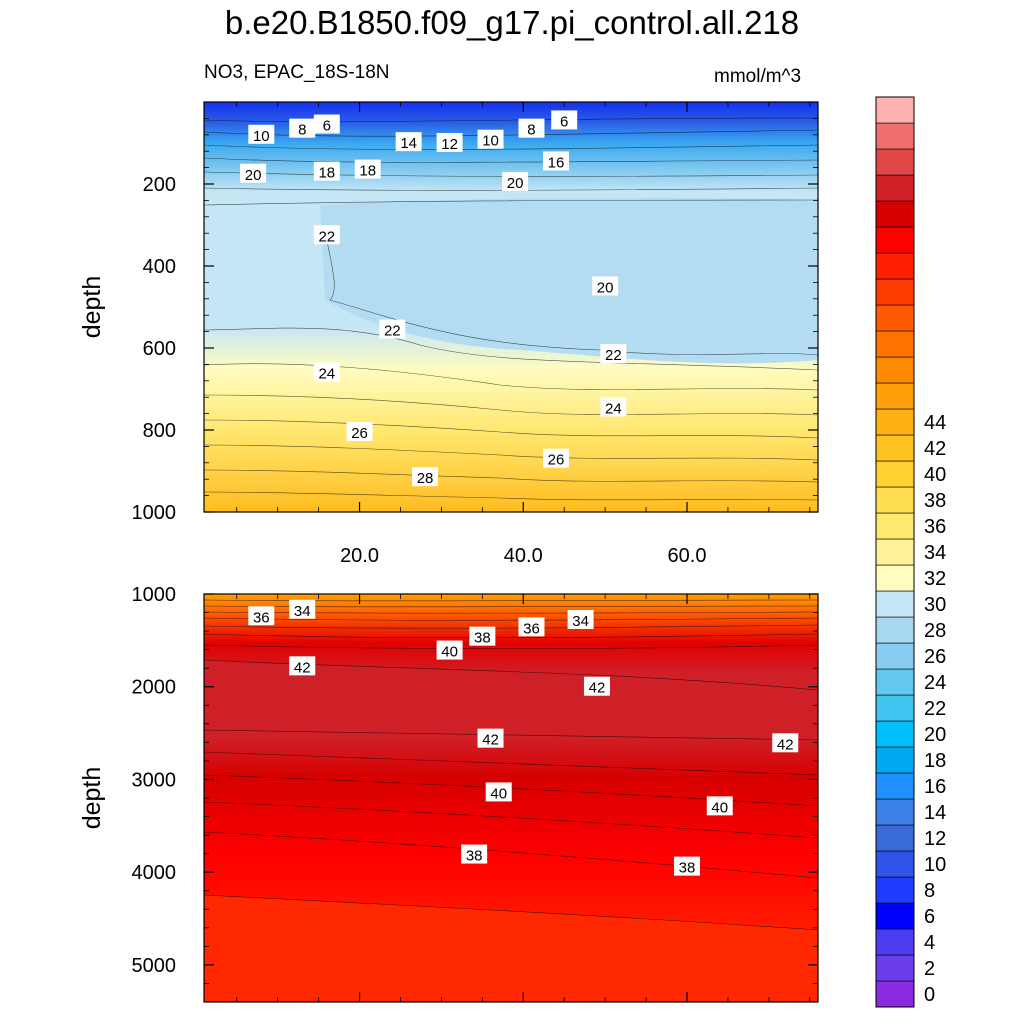  I want to click on y-tick-label: 1000, so click(154, 595).